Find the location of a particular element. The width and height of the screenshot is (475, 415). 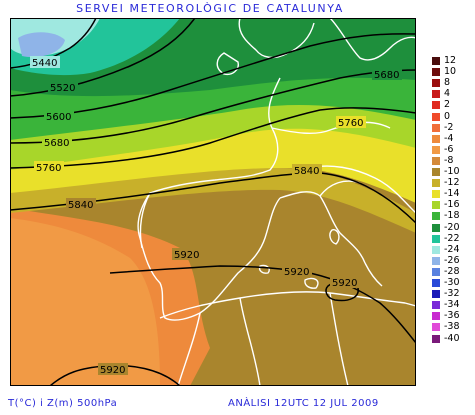

legend-label: -38 is located at coordinates (452, 327).